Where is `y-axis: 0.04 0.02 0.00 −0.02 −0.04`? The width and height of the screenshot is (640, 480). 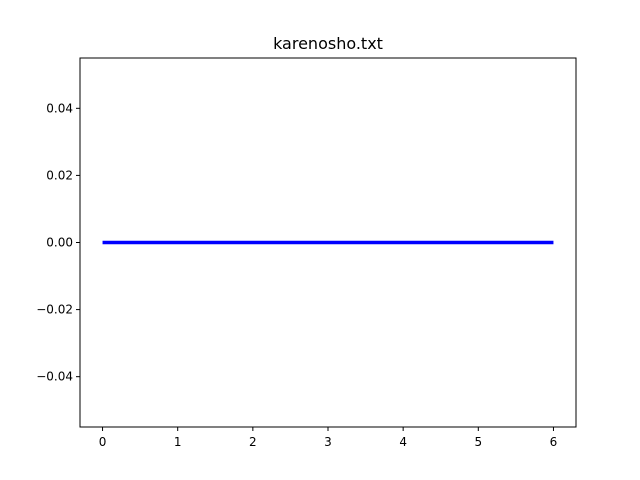
y-axis: 0.04 0.02 0.00 −0.02 −0.04 is located at coordinates (58, 242).